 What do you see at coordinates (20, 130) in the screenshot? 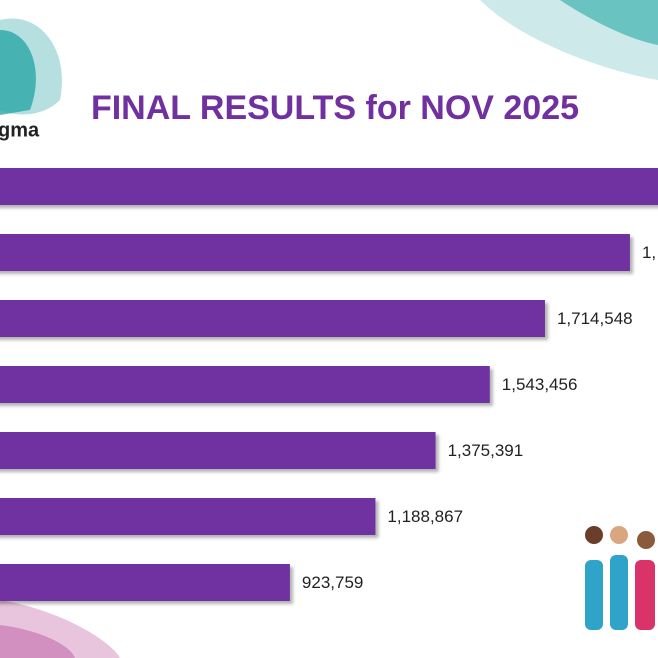
I see `logo-text: gma` at bounding box center [20, 130].